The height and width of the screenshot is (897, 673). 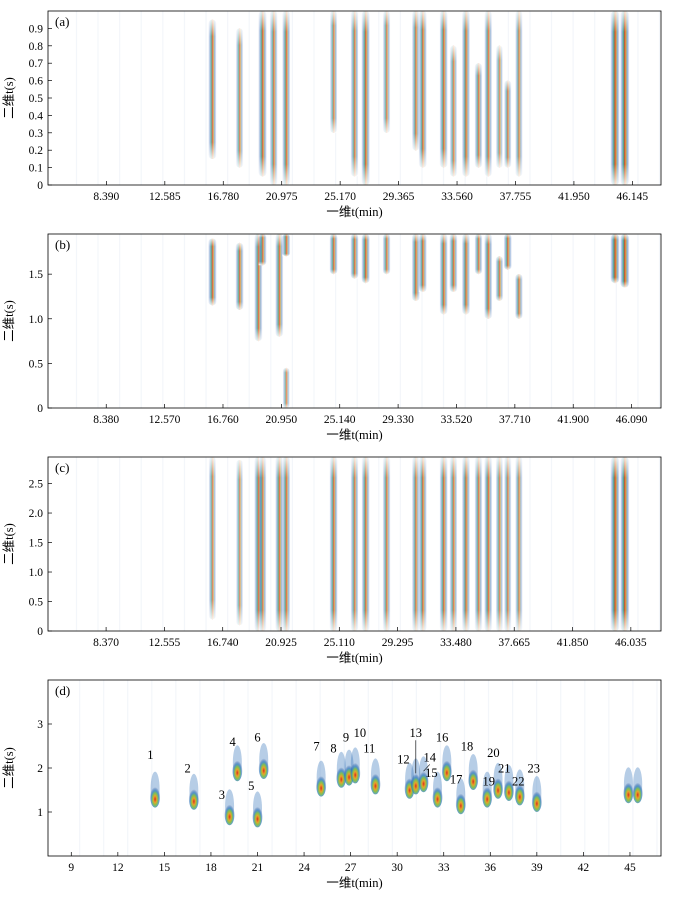 I want to click on panel-label: (b), so click(x=62, y=244).